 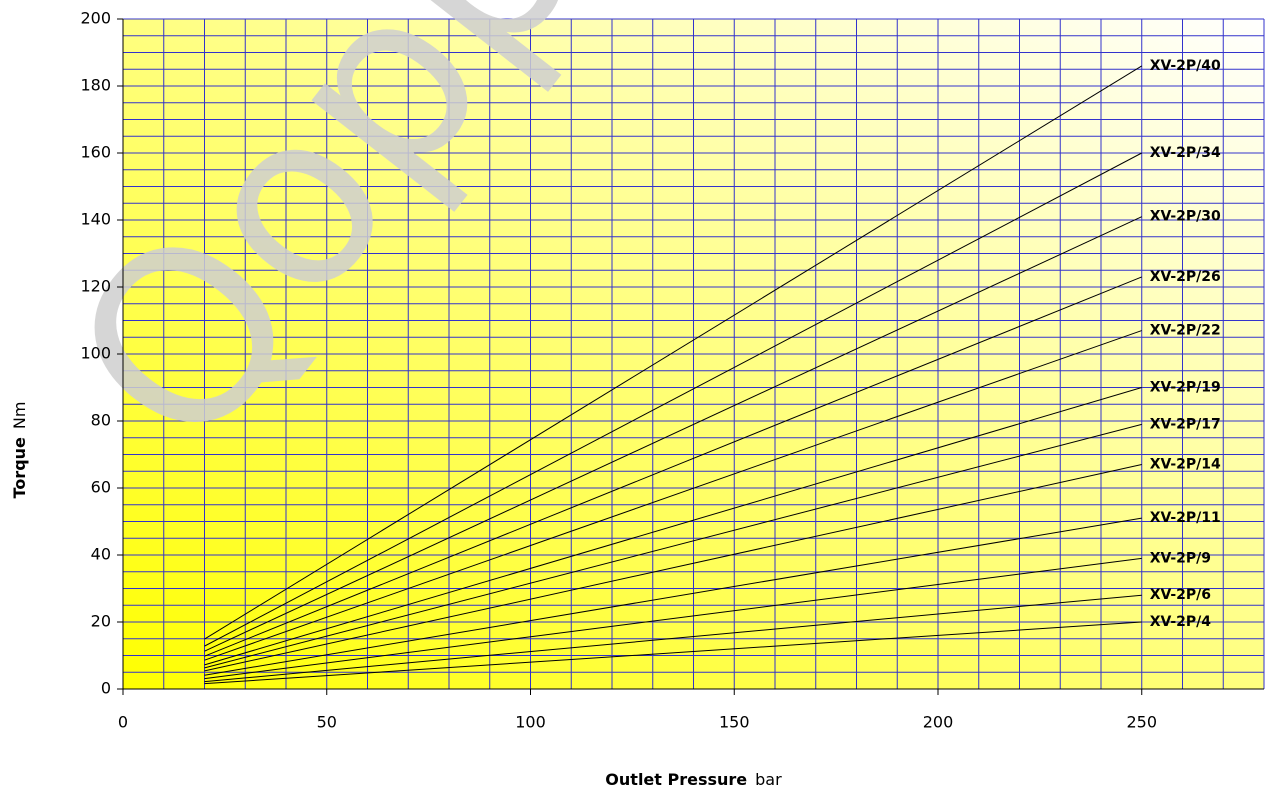 What do you see at coordinates (95, 85) in the screenshot?
I see `y-tick-label: 180` at bounding box center [95, 85].